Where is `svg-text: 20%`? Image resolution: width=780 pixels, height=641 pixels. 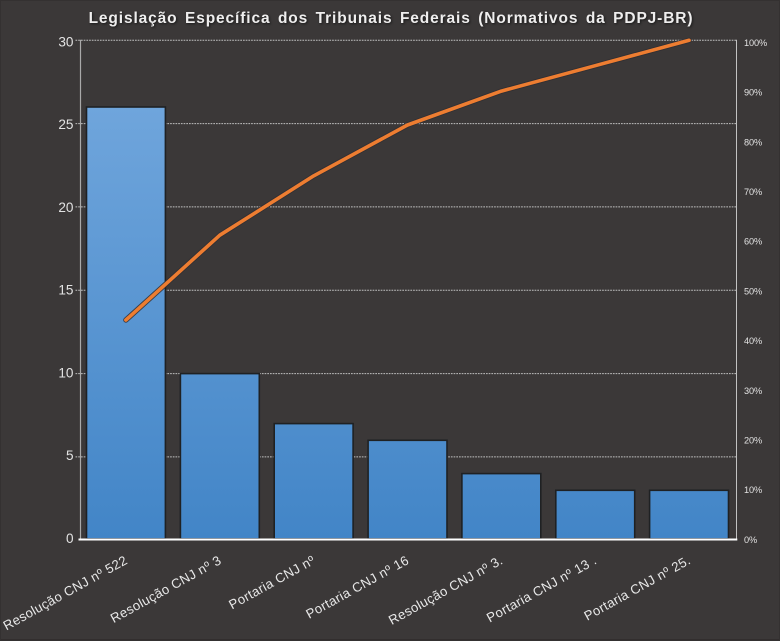
svg-text: 20% is located at coordinates (753, 441).